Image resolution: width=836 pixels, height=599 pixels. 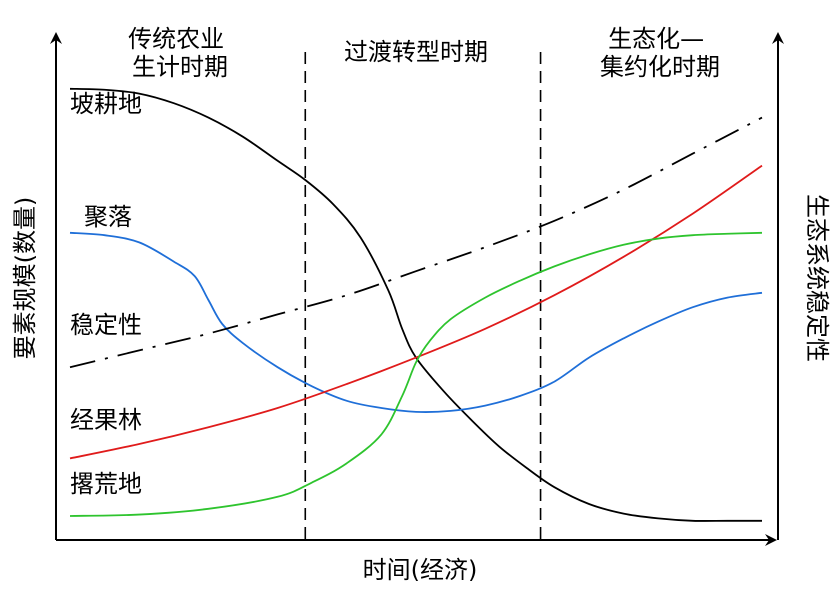 I want to click on period-1-title-line-1: 传统农业, so click(x=176, y=39).